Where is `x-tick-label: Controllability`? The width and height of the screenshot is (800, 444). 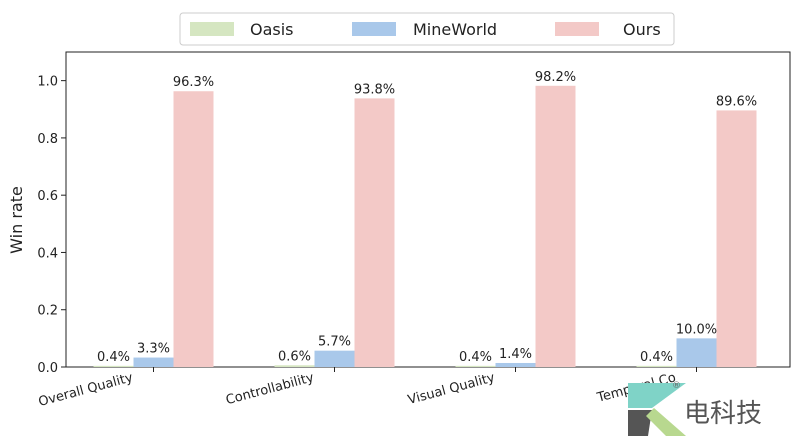
x-tick-label: Controllability is located at coordinates (270, 389).